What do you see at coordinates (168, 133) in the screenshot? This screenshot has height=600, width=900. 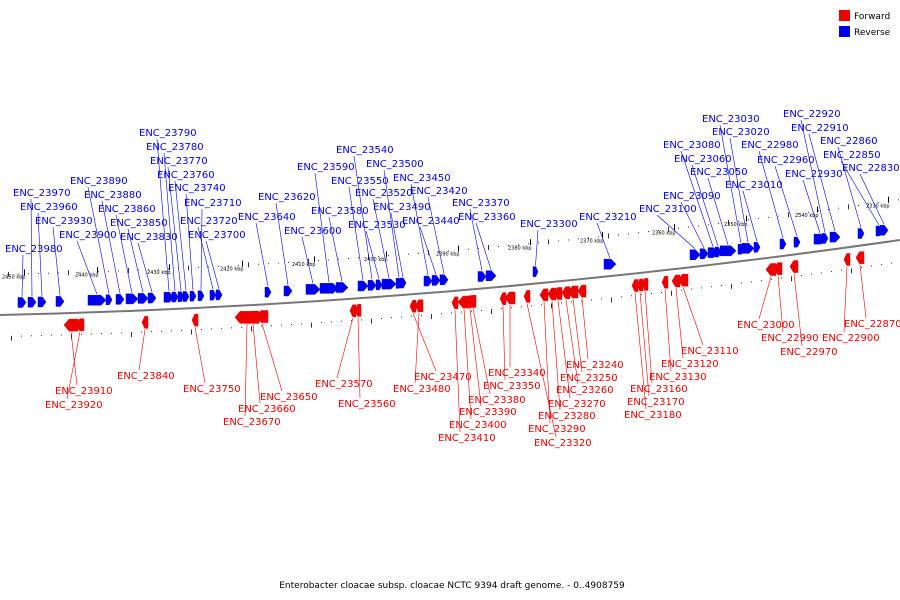 I see `gene-label-reverse: ENC_23790` at bounding box center [168, 133].